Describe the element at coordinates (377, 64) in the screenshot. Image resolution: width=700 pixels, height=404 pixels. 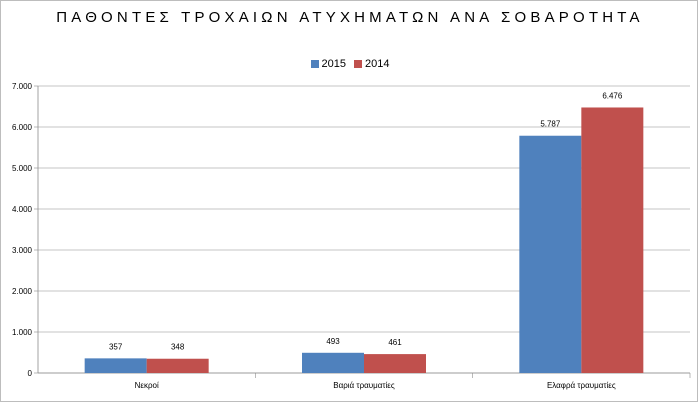
I see `legend-label-2014: 2014` at that location.